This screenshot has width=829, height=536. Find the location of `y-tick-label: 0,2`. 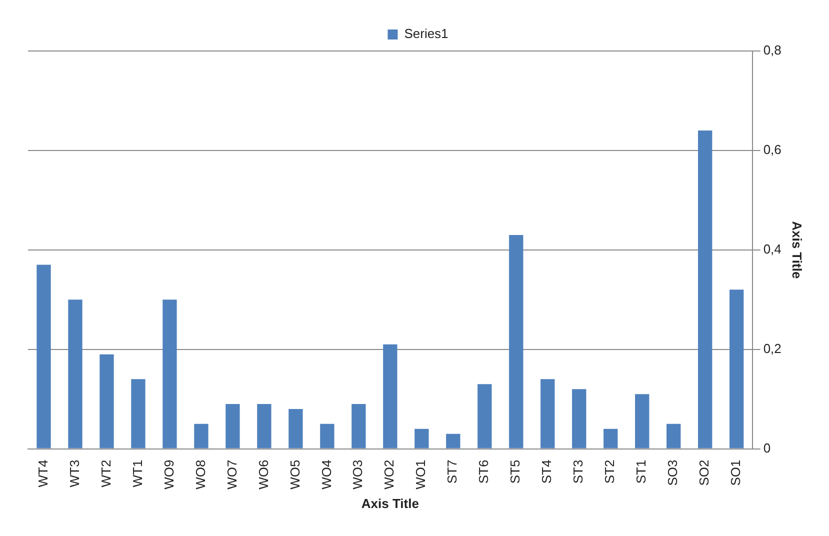

y-tick-label: 0,2 is located at coordinates (772, 348).